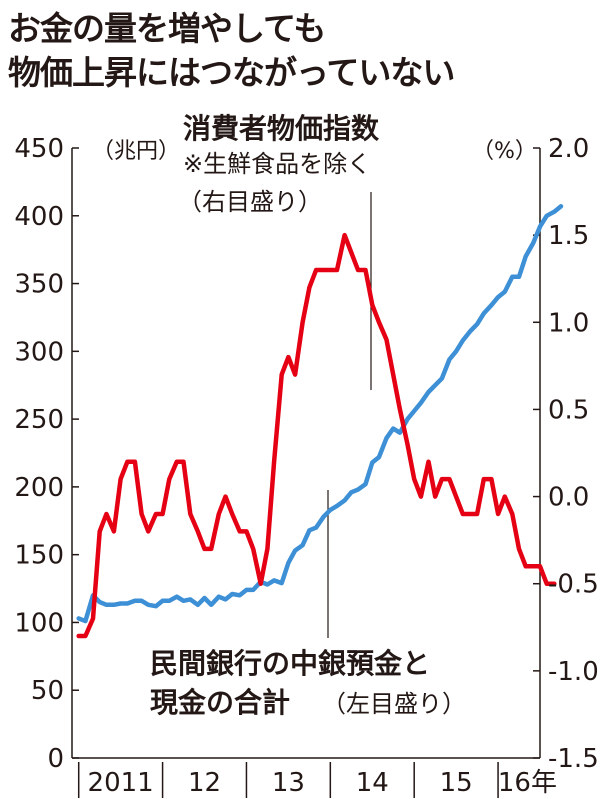  Describe the element at coordinates (568, 236) in the screenshot. I see `right-tick-label: 1.5` at that location.